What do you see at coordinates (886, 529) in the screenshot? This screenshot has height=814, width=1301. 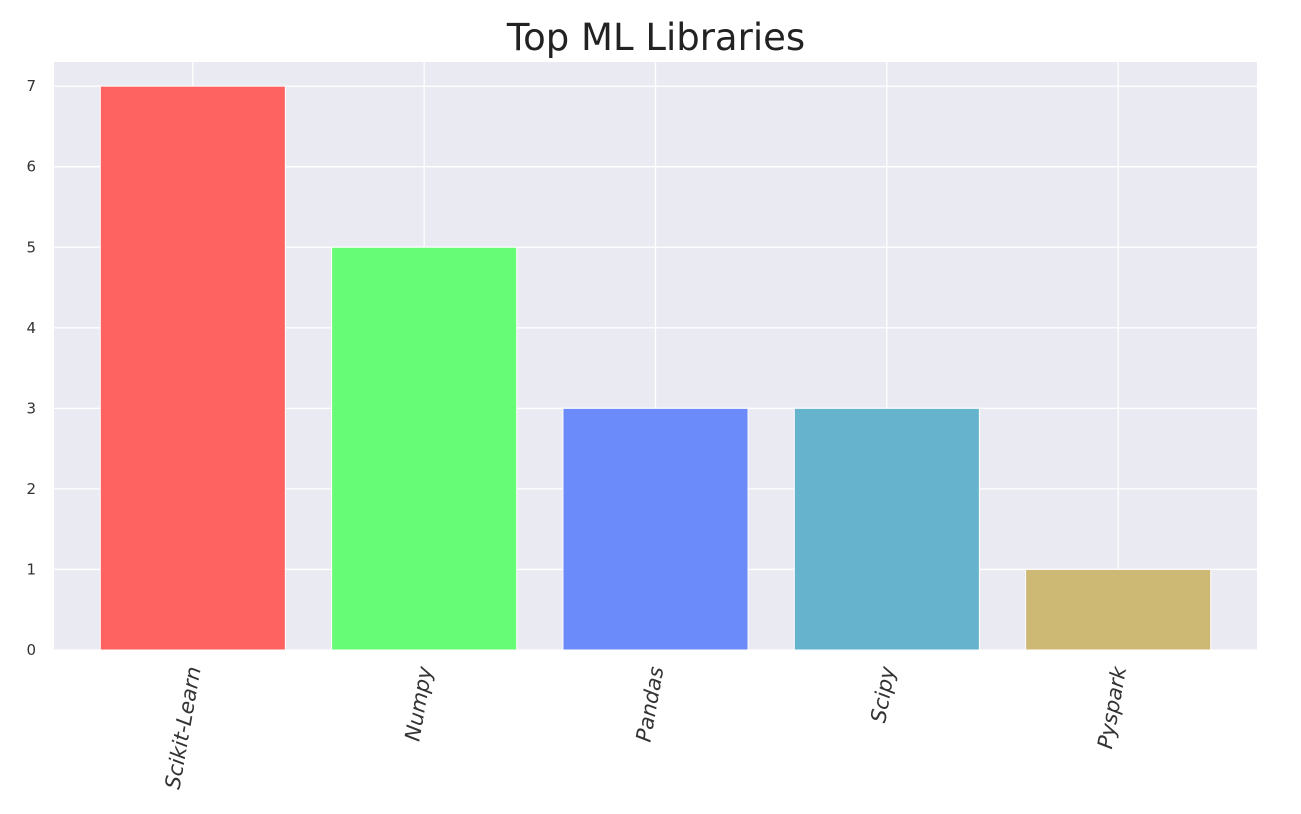 I see `bar-scipy` at bounding box center [886, 529].